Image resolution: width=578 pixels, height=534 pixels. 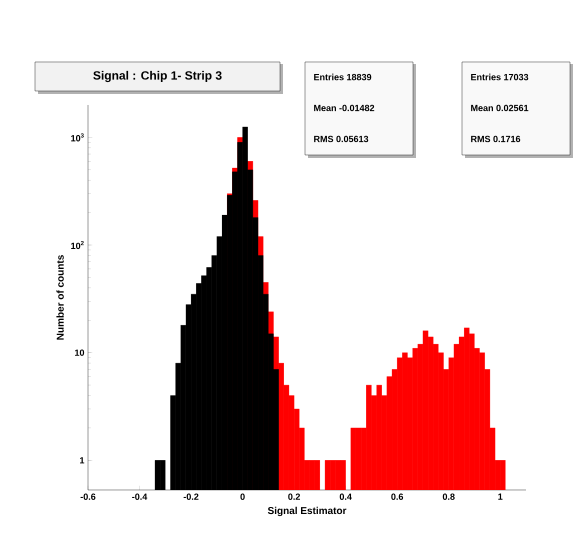 What do you see at coordinates (500, 497) in the screenshot?
I see `x-tick-label: 1` at bounding box center [500, 497].